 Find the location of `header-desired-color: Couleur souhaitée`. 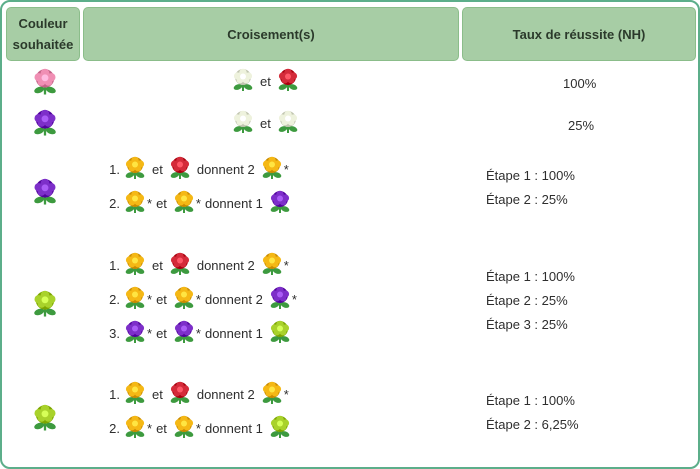

header-desired-color: Couleur souhaitée is located at coordinates (43, 34).